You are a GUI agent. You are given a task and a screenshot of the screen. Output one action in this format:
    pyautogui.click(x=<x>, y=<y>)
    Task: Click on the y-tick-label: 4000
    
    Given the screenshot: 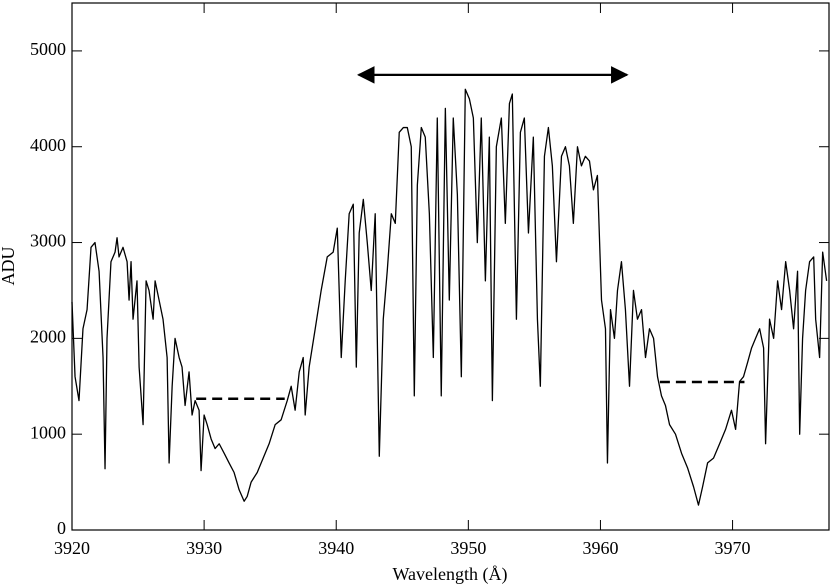 What is the action you would take?
    pyautogui.click(x=48, y=145)
    